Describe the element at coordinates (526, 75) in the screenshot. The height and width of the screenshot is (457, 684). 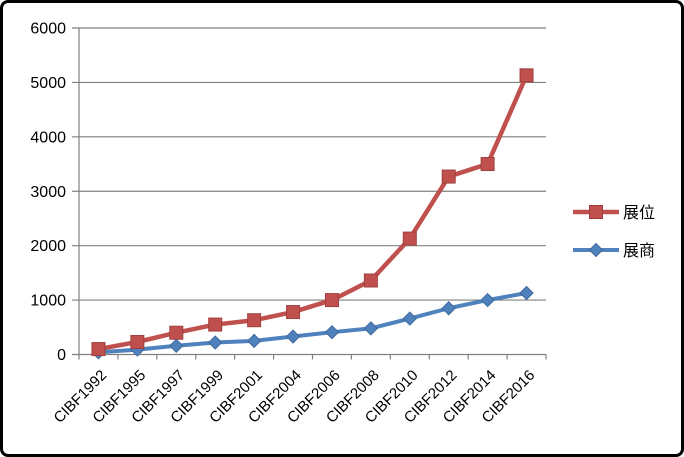
I see `series-0-marker-CIBF2016` at that location.